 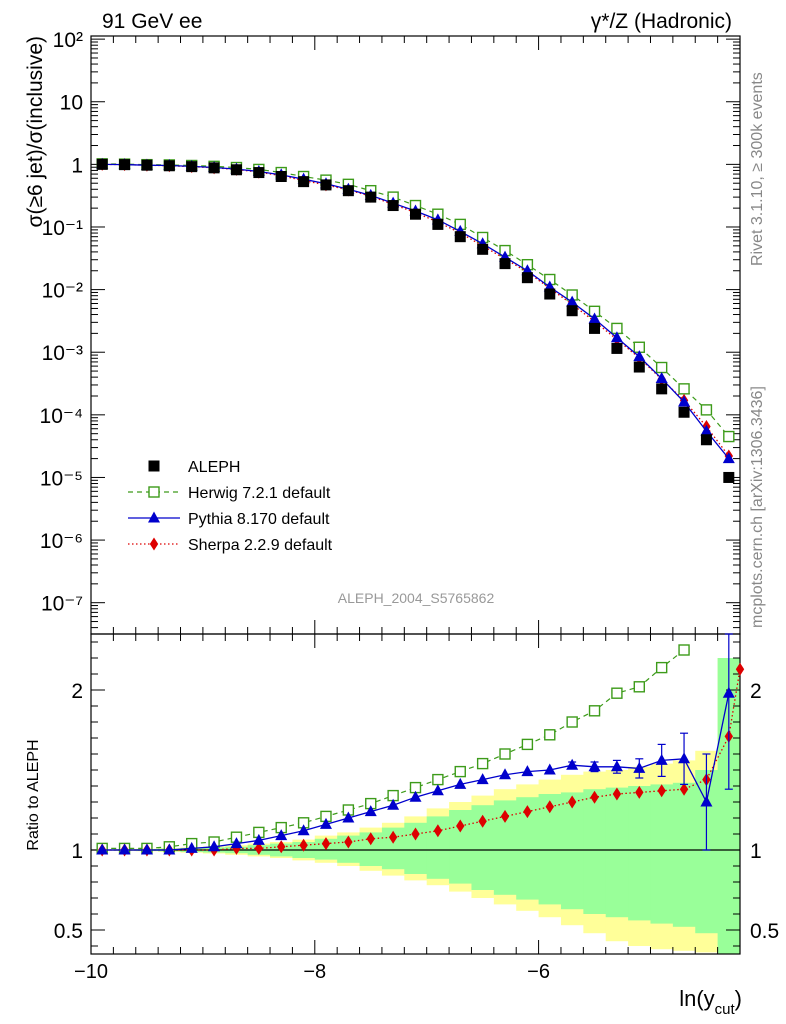 I want to click on legend-marker-herwig, so click(x=154, y=492).